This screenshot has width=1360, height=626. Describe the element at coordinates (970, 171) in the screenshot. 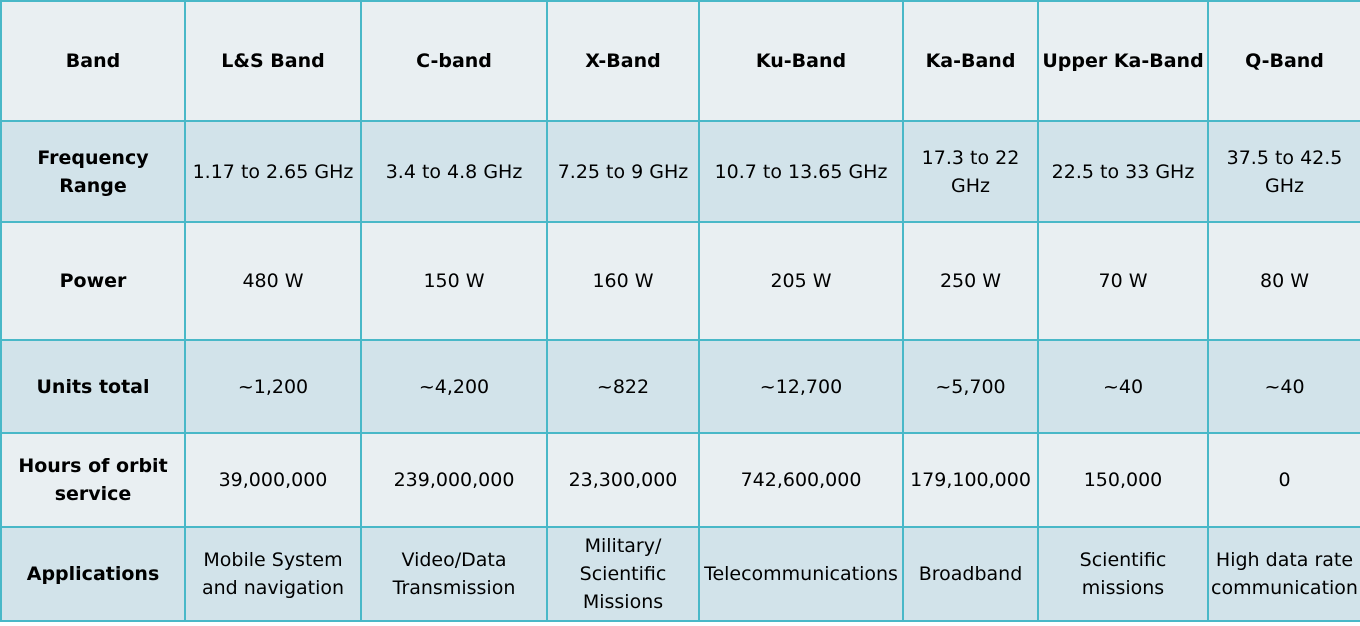

I see `table-cell: 17.3 to 22 GHz` at that location.